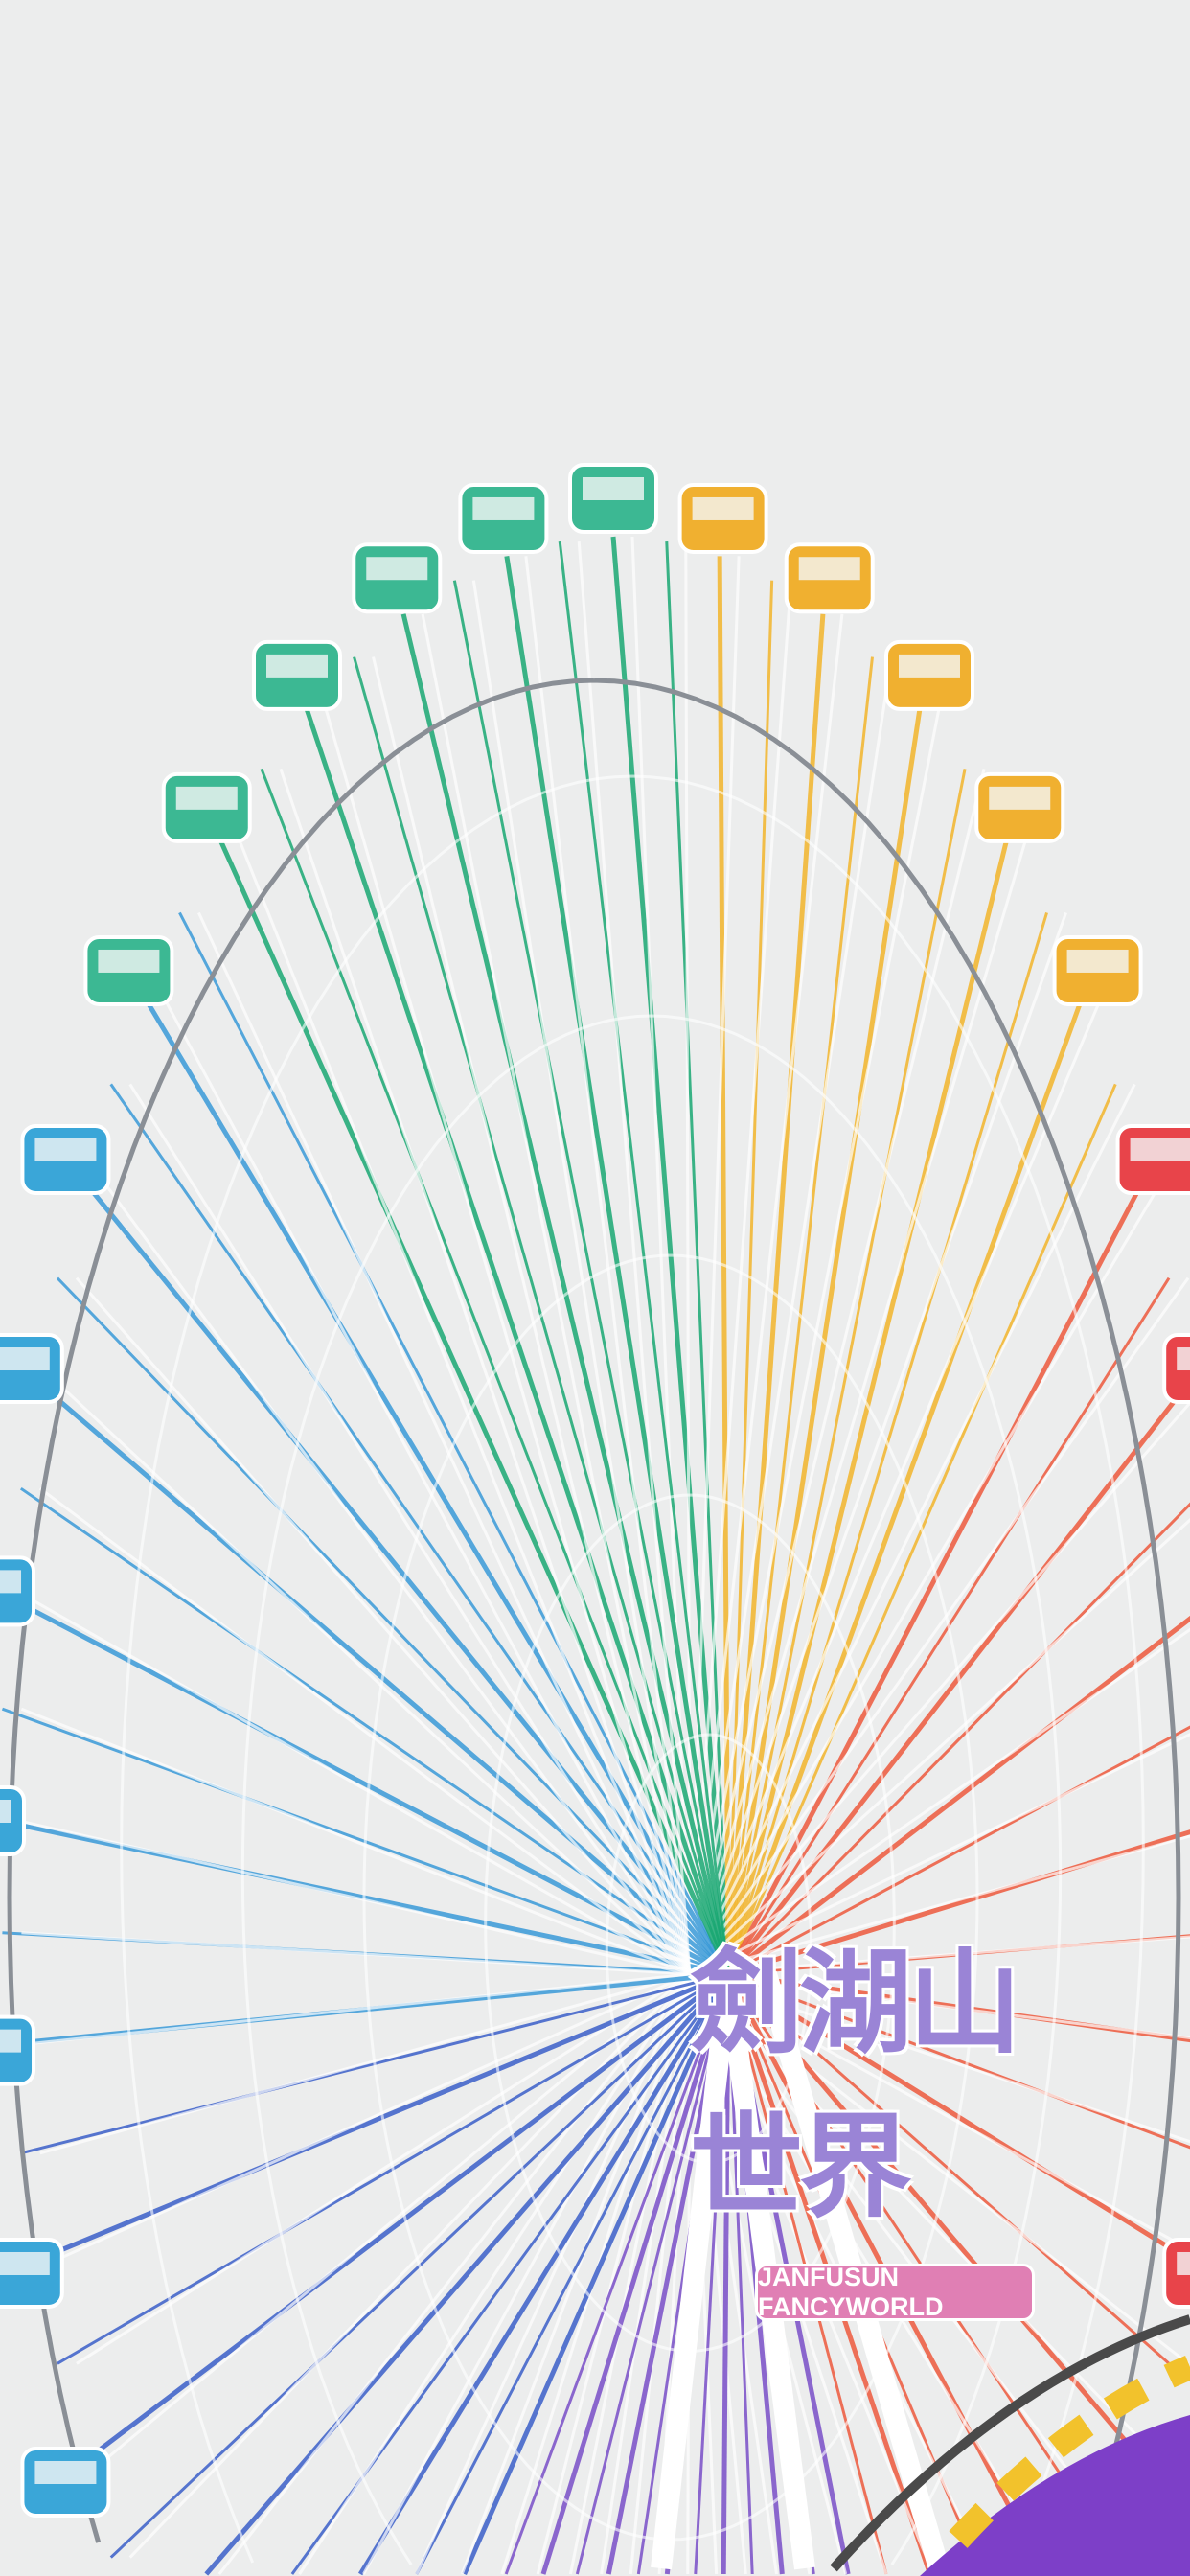  Describe the element at coordinates (895, 2292) in the screenshot. I see `park-sign-english: JANFUSUN FANCYWORLD` at that location.